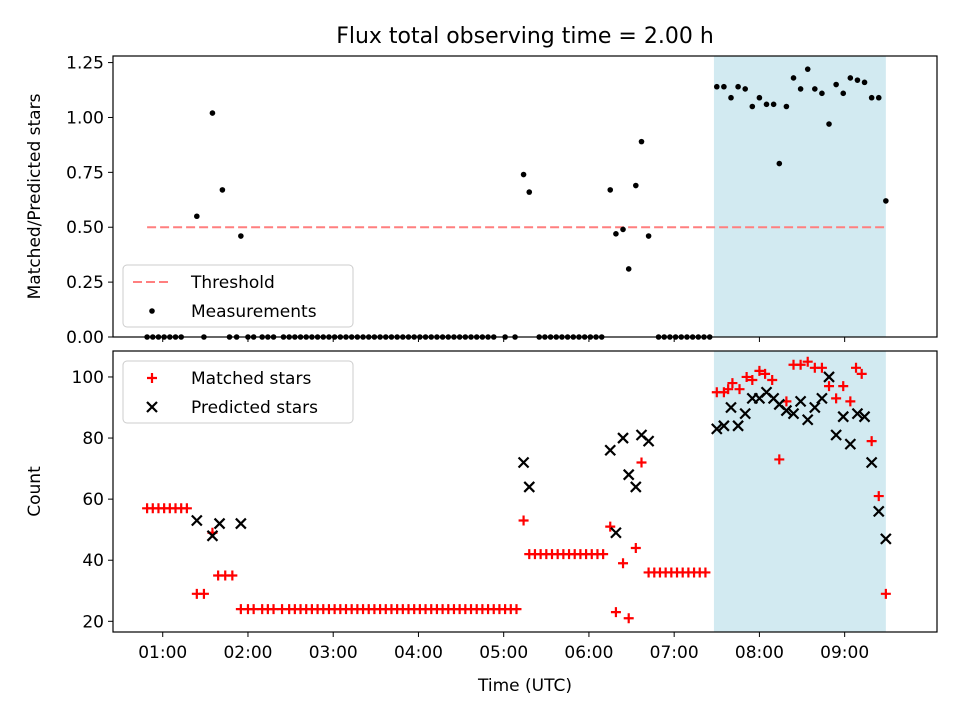 This screenshot has height=720, width=960. Describe the element at coordinates (759, 653) in the screenshot. I see `x-tick-label: 08:00` at that location.